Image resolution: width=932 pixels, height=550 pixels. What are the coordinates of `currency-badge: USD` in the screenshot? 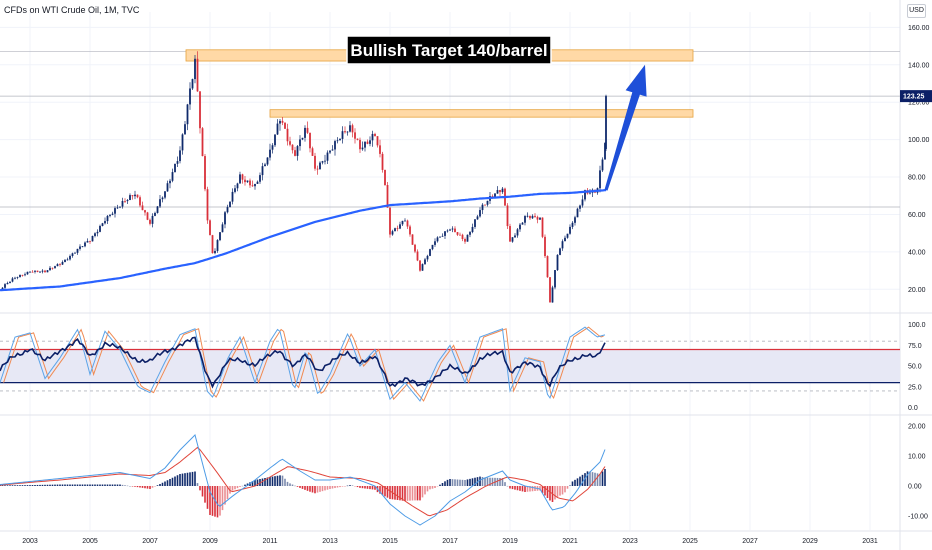 It's located at (916, 11).